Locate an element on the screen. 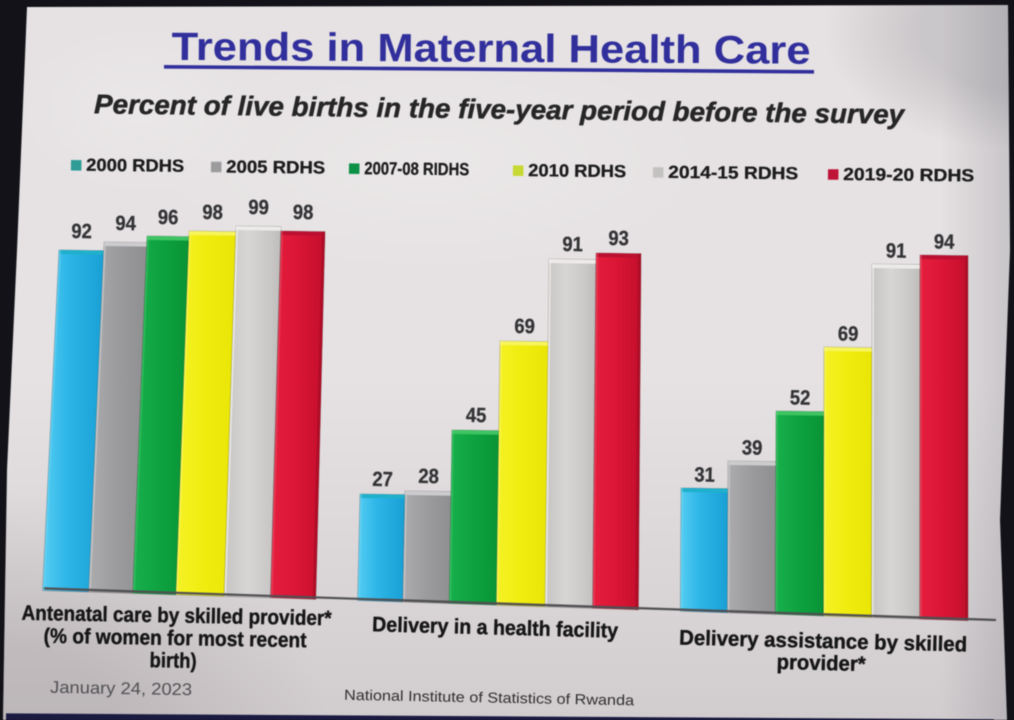 The image size is (1014, 720). svg-text: 39 is located at coordinates (752, 447).